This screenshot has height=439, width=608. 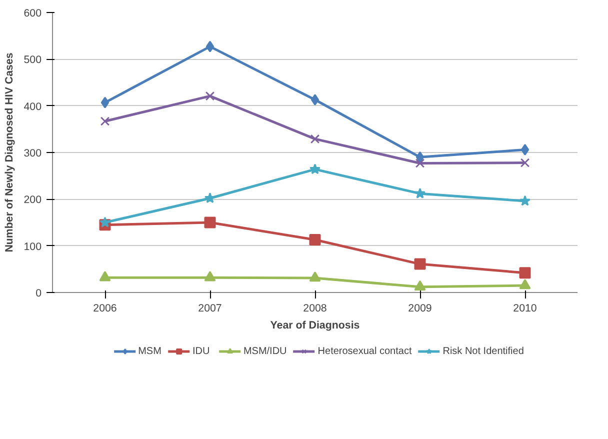 What do you see at coordinates (33, 14) in the screenshot?
I see `y-tick-label: 600` at bounding box center [33, 14].